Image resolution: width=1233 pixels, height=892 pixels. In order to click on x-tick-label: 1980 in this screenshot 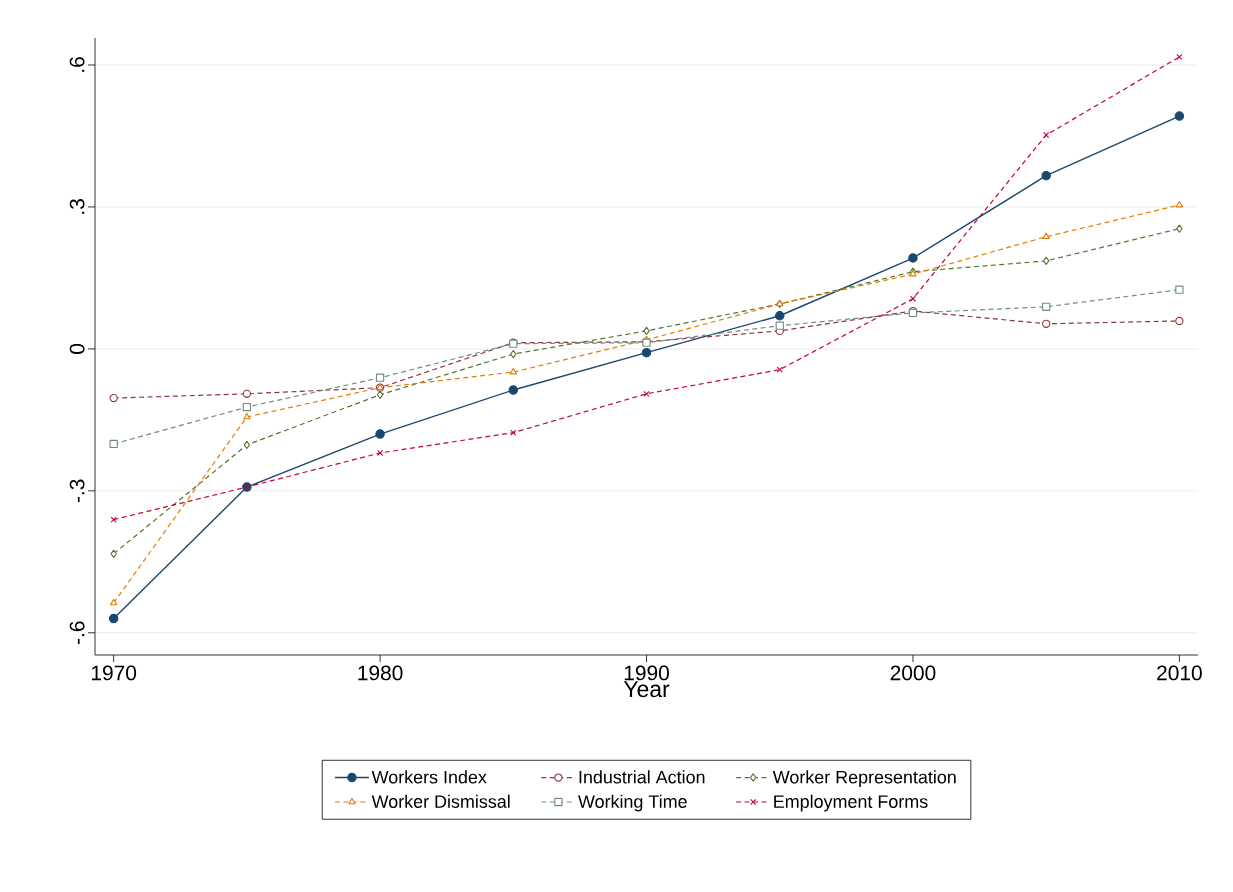, I will do `click(380, 673)`.